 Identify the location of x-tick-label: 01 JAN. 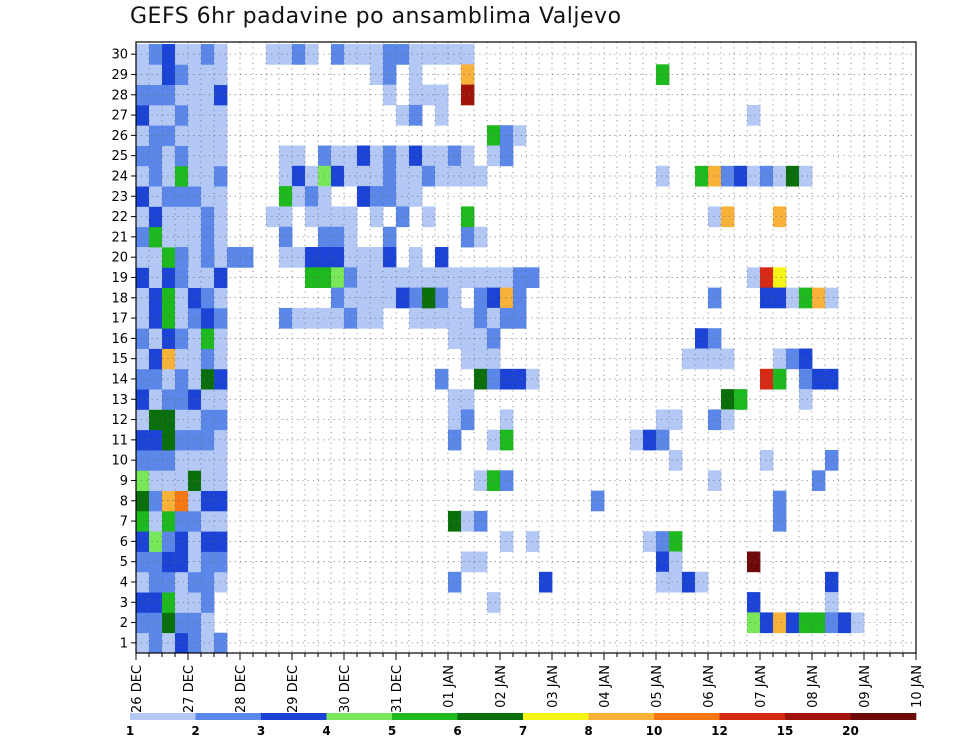
(449, 686).